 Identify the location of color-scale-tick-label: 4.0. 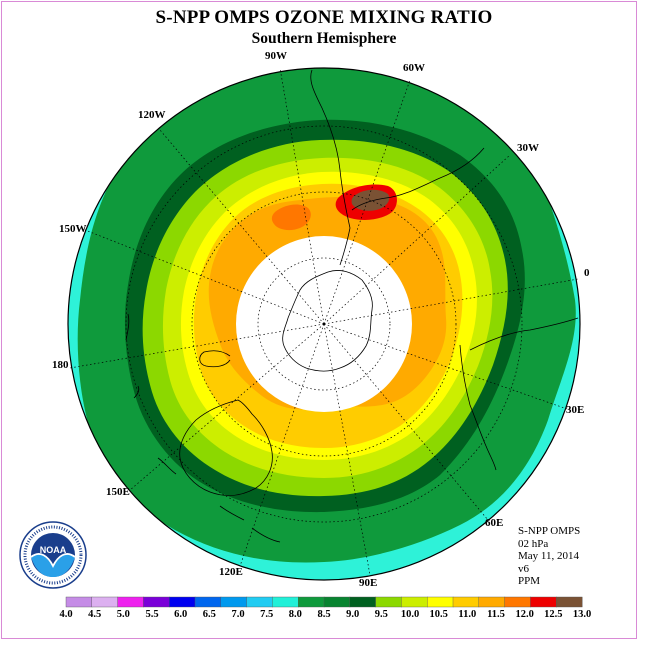
(65, 614).